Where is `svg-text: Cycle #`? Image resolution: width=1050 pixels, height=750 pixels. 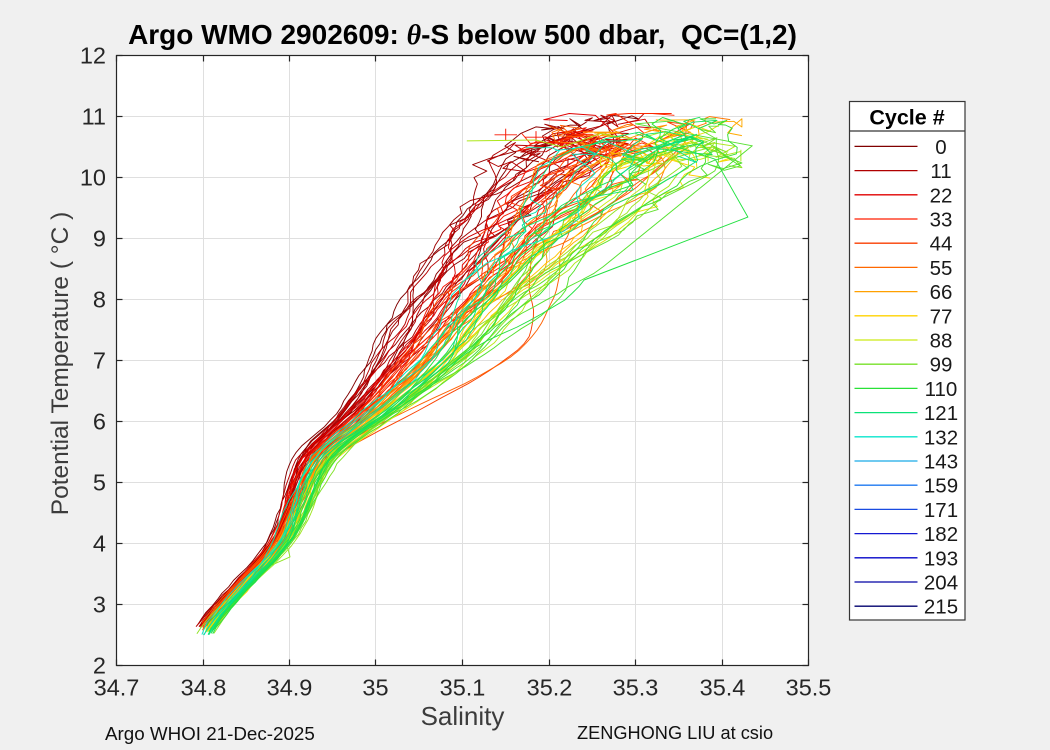 svg-text: Cycle # is located at coordinates (906, 118).